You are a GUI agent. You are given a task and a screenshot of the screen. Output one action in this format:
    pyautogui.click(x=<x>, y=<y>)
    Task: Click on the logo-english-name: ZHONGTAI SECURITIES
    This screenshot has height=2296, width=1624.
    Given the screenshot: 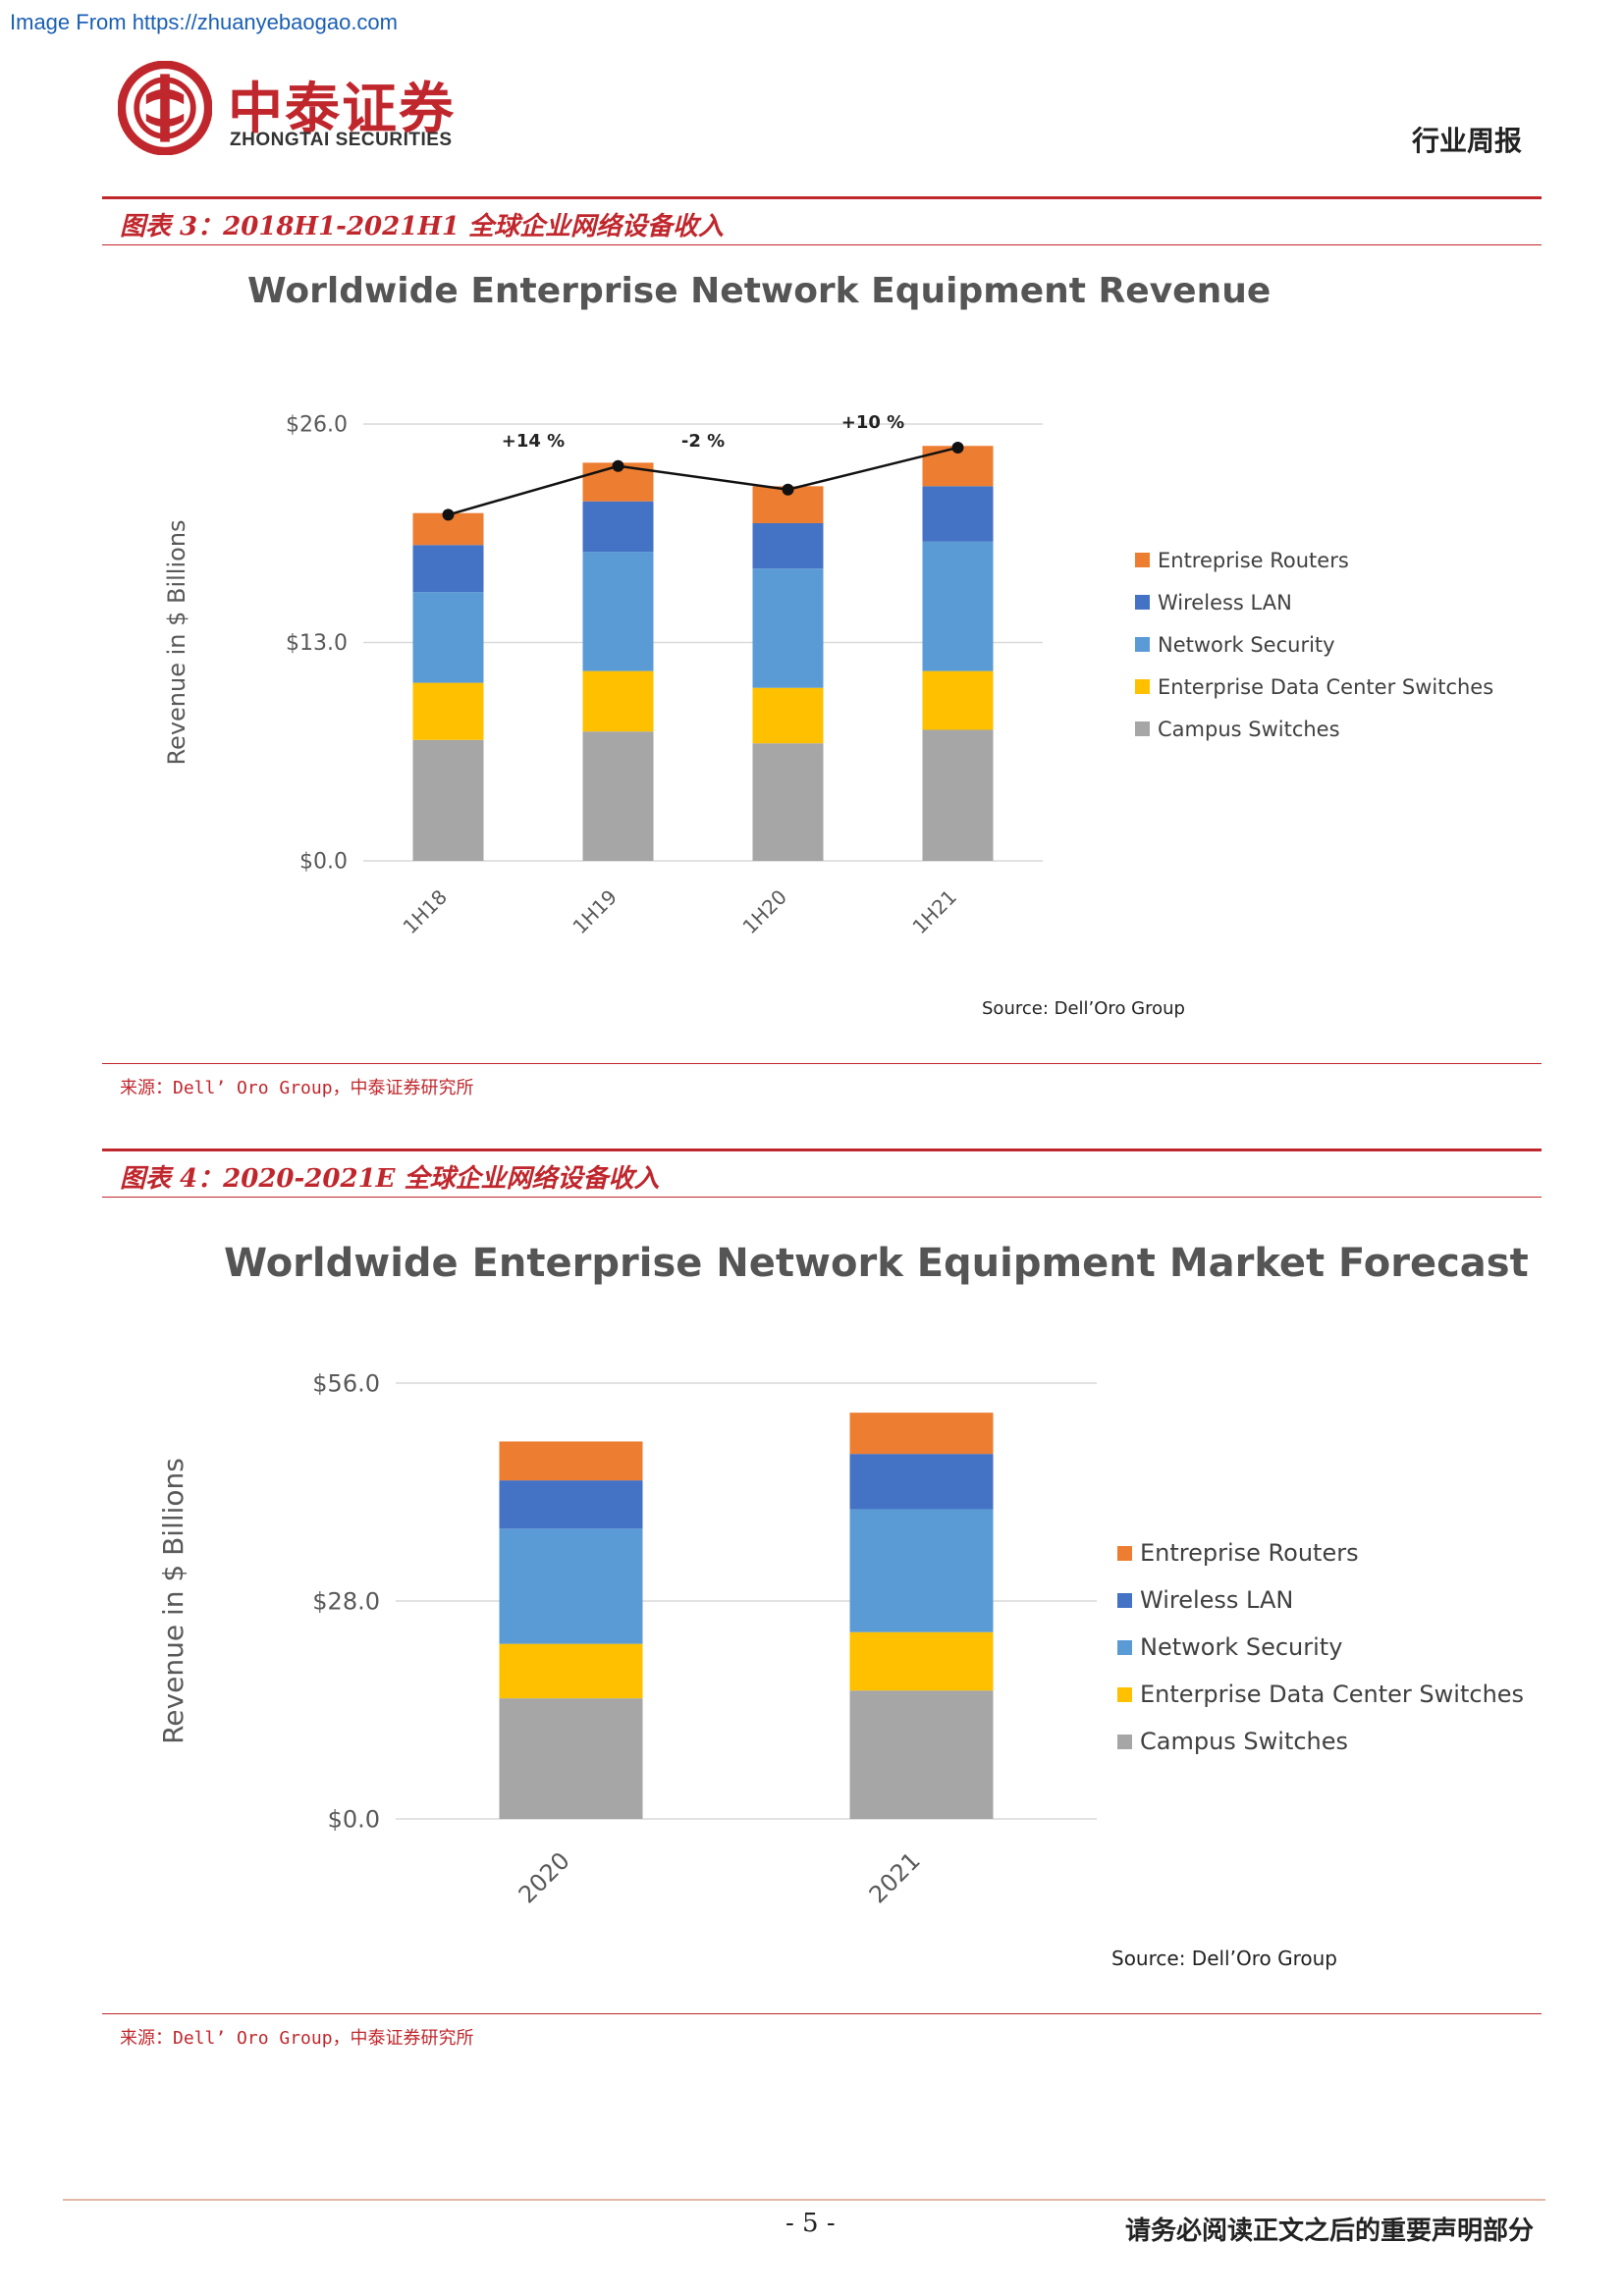 What is the action you would take?
    pyautogui.click(x=341, y=140)
    